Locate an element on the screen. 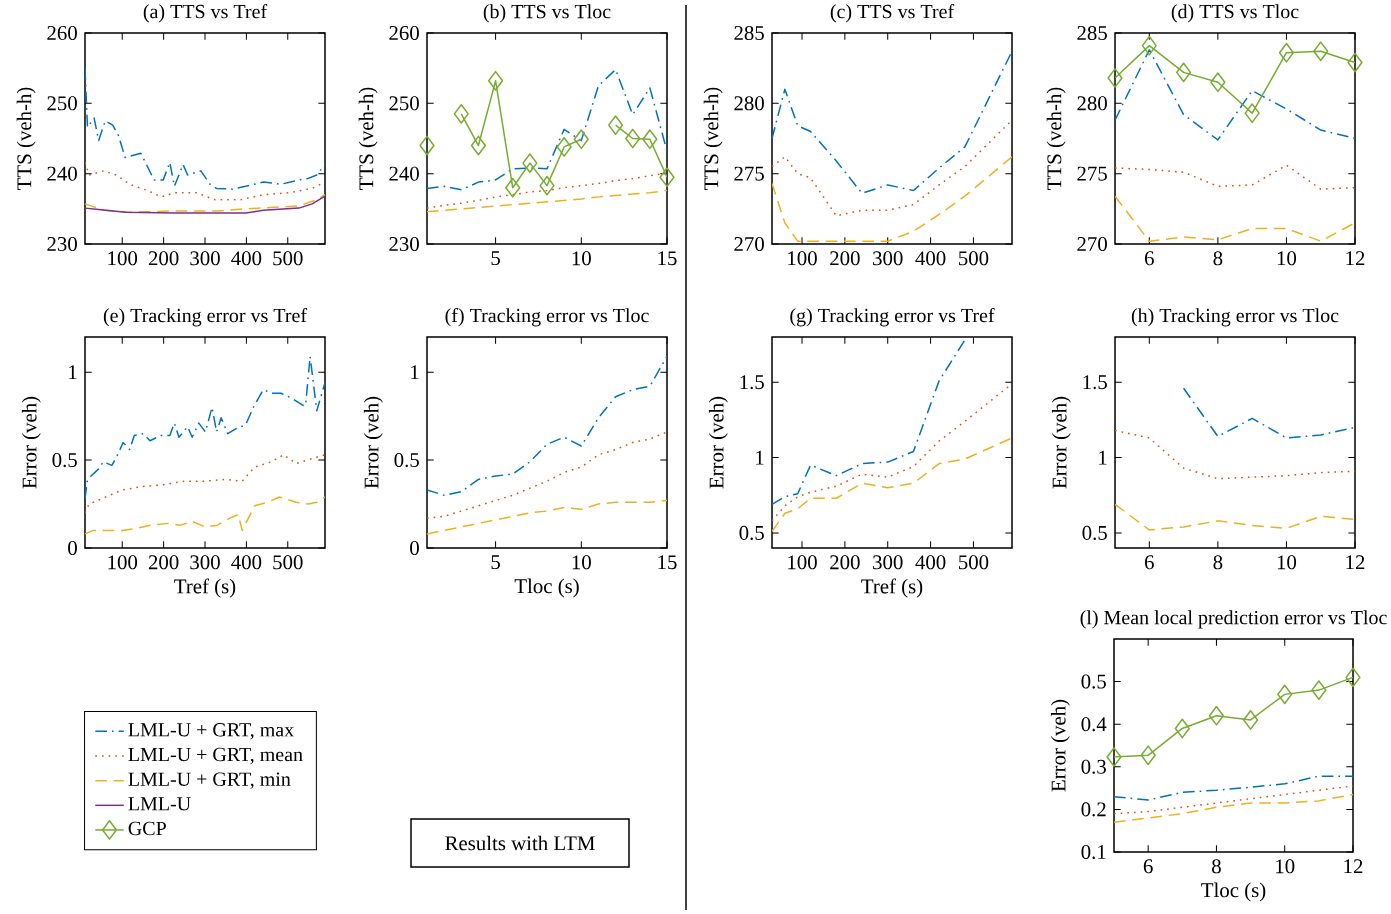 This screenshot has width=1391, height=914. y-axis-title: TTS (veh-h) is located at coordinates (713, 138).